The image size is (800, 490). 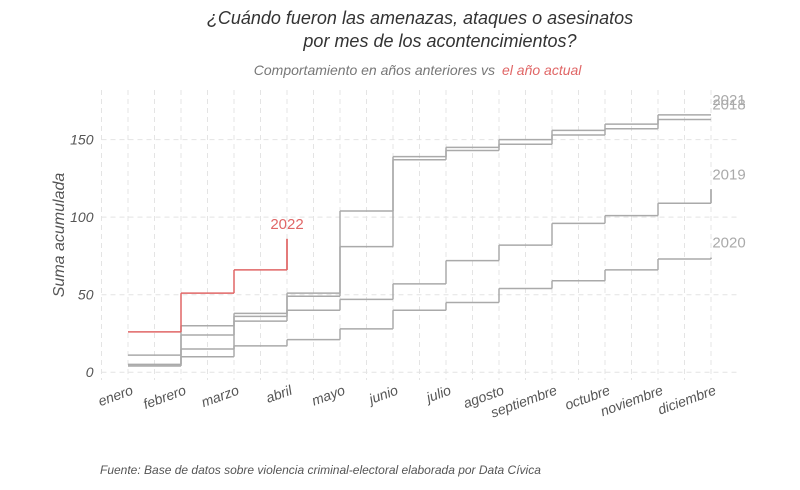 What do you see at coordinates (220, 396) in the screenshot?
I see `x-tick-label: marzo` at bounding box center [220, 396].